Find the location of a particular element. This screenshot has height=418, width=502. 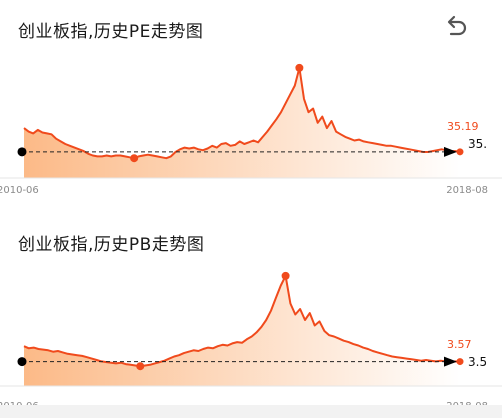

pb-current-point is located at coordinates (460, 362).